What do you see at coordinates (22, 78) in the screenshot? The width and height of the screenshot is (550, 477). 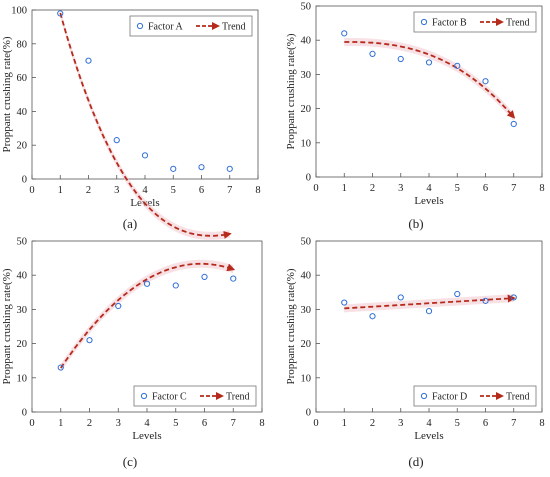 I see `y-tick-label: 60` at bounding box center [22, 78].